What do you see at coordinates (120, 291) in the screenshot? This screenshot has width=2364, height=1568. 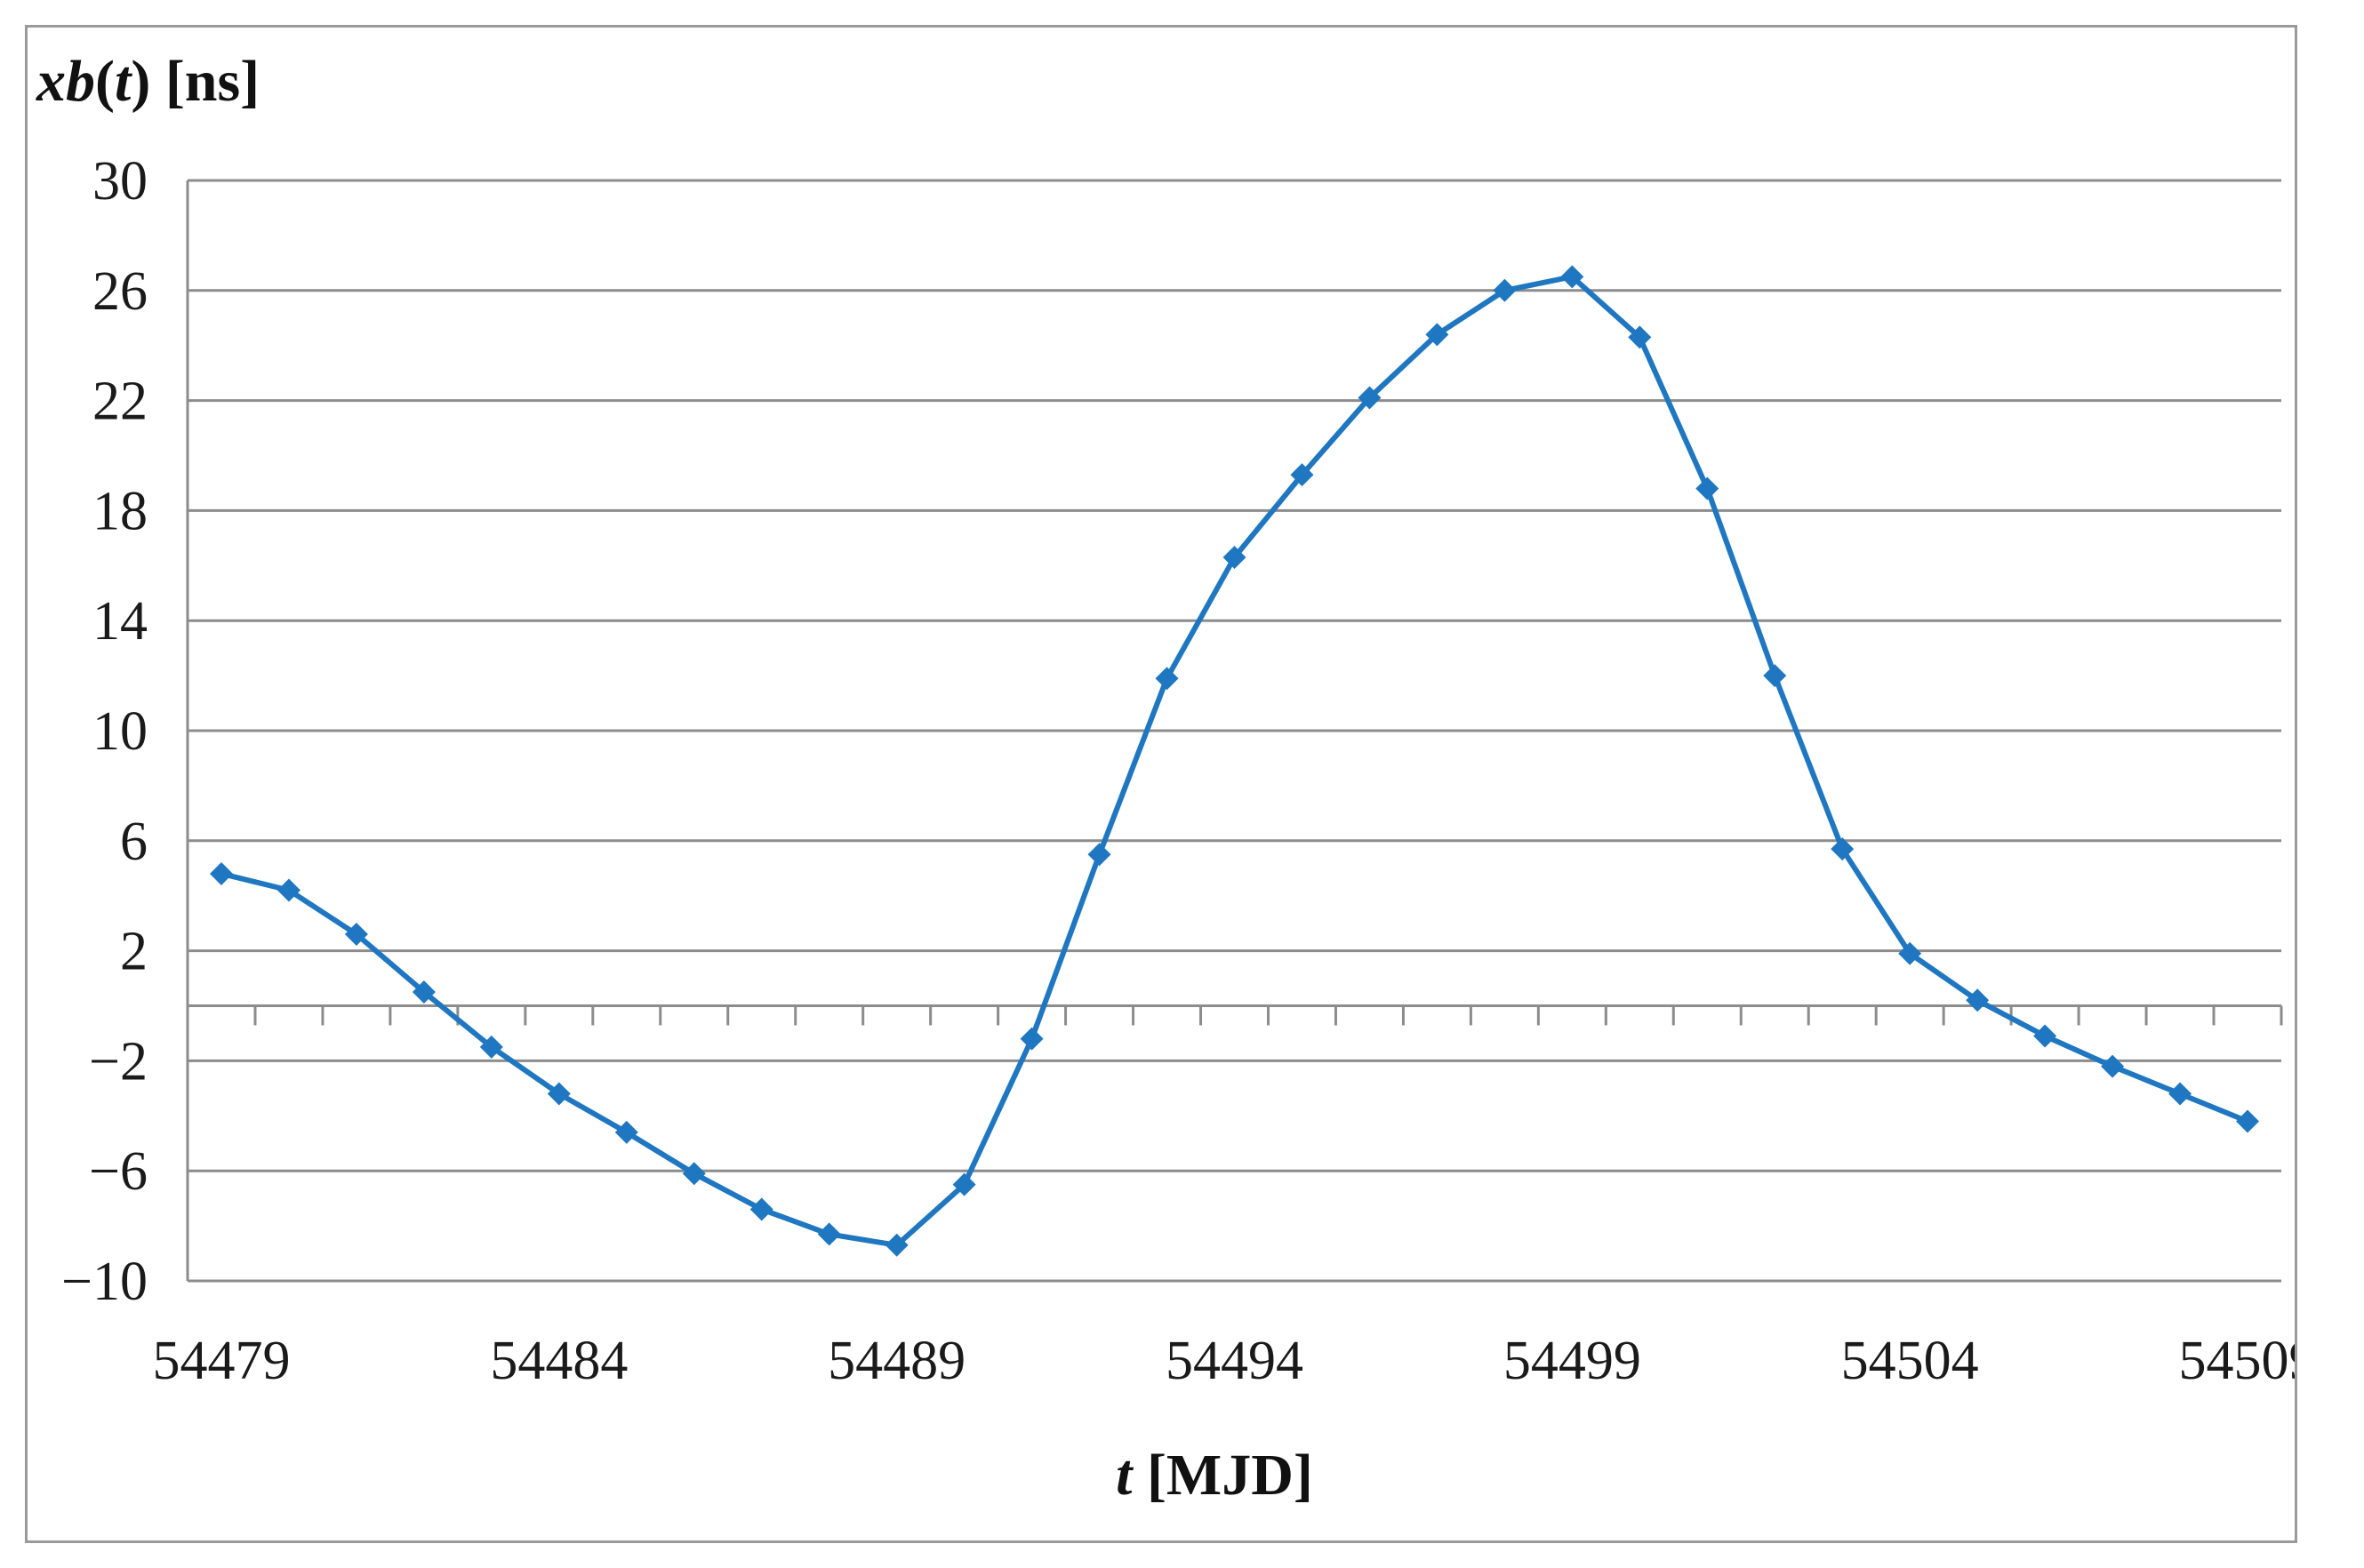 I see `y-tick-label: 26` at bounding box center [120, 291].